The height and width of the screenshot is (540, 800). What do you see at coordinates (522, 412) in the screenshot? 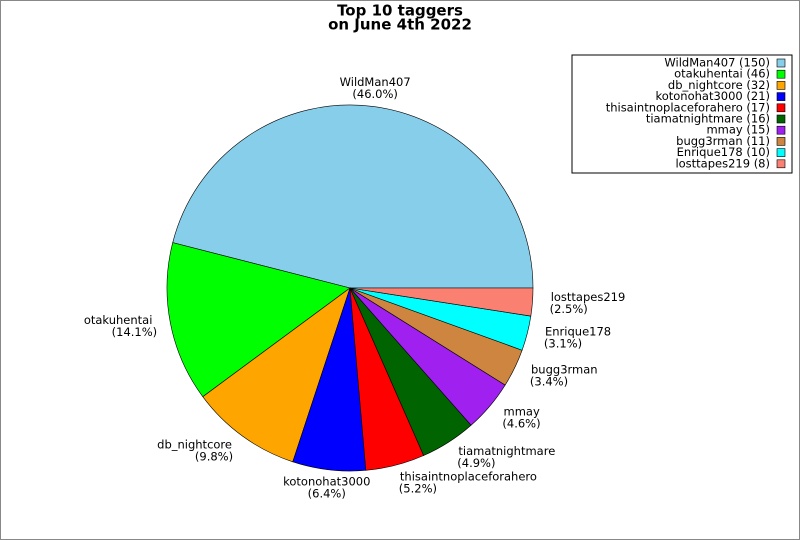
I see `slice-label: mmay` at bounding box center [522, 412].